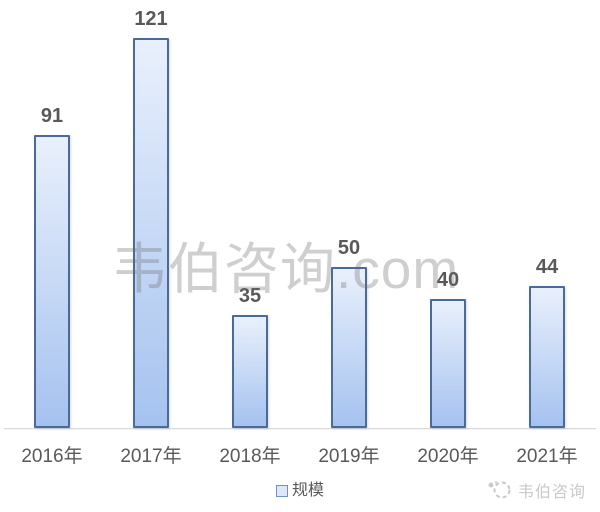 The width and height of the screenshot is (600, 512). Describe the element at coordinates (52, 281) in the screenshot. I see `bar-2016年` at that location.